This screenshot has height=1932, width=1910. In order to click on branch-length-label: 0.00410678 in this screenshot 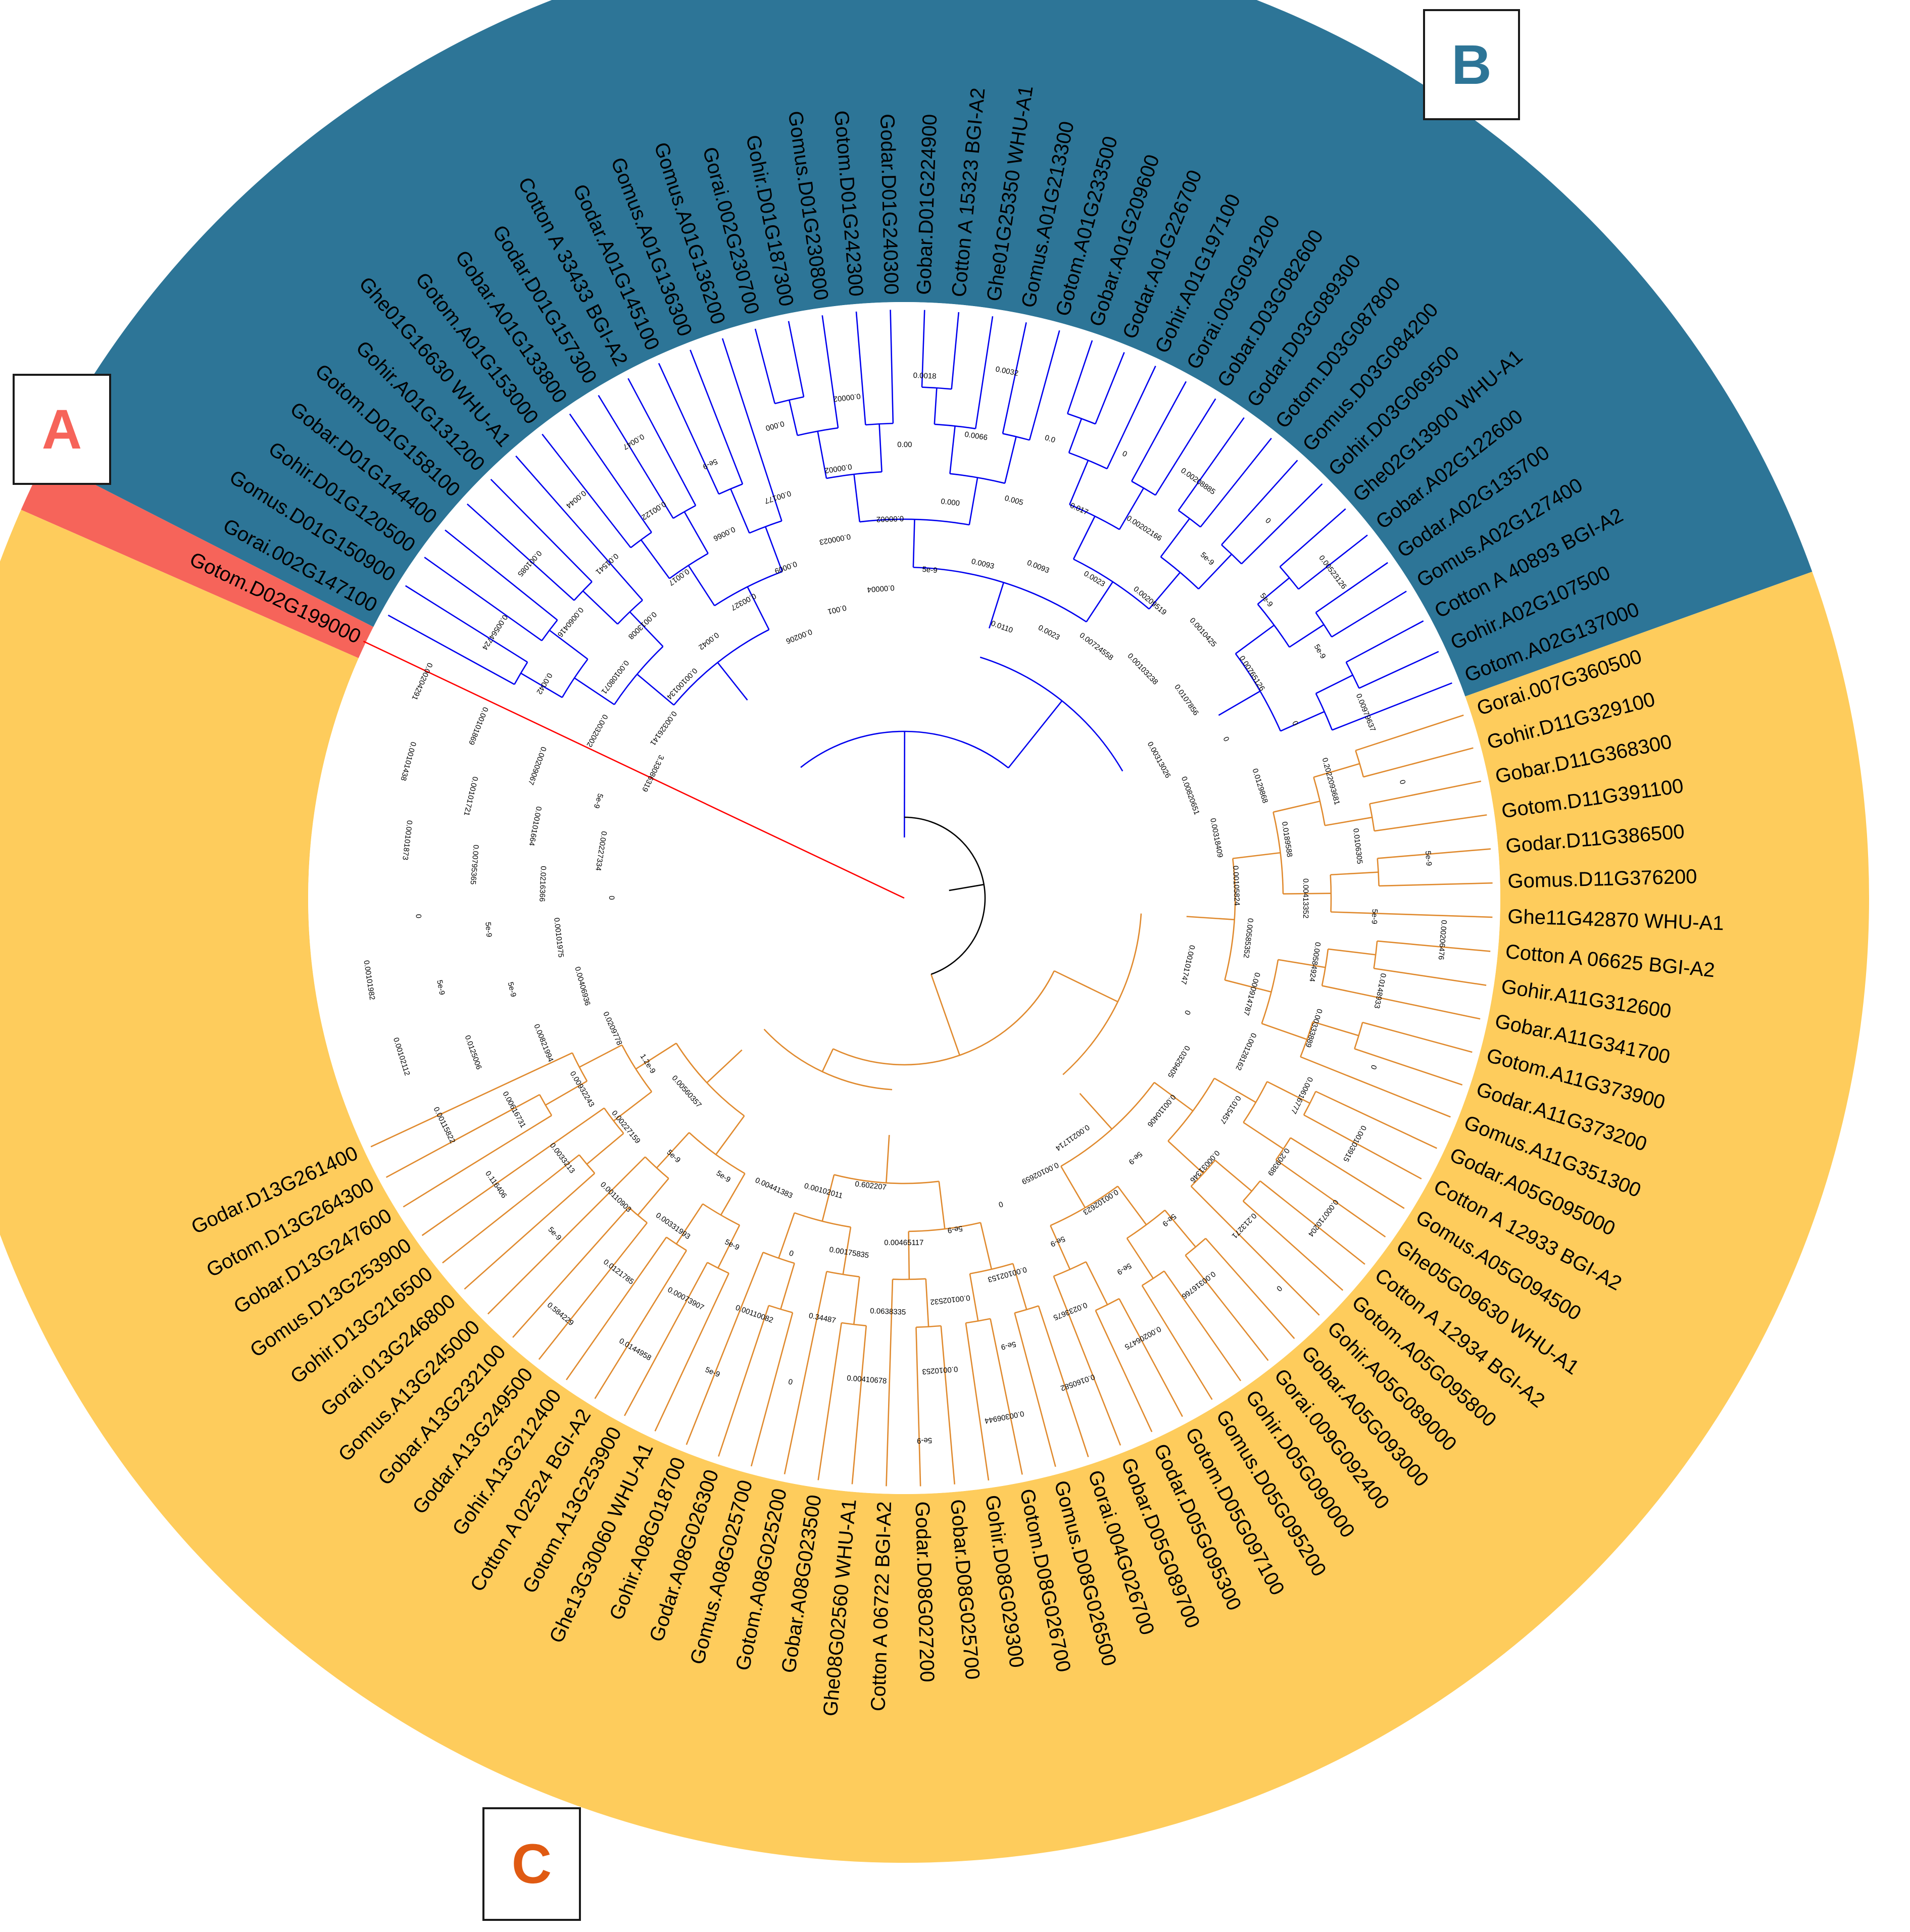, I will do `click(867, 1379)`.